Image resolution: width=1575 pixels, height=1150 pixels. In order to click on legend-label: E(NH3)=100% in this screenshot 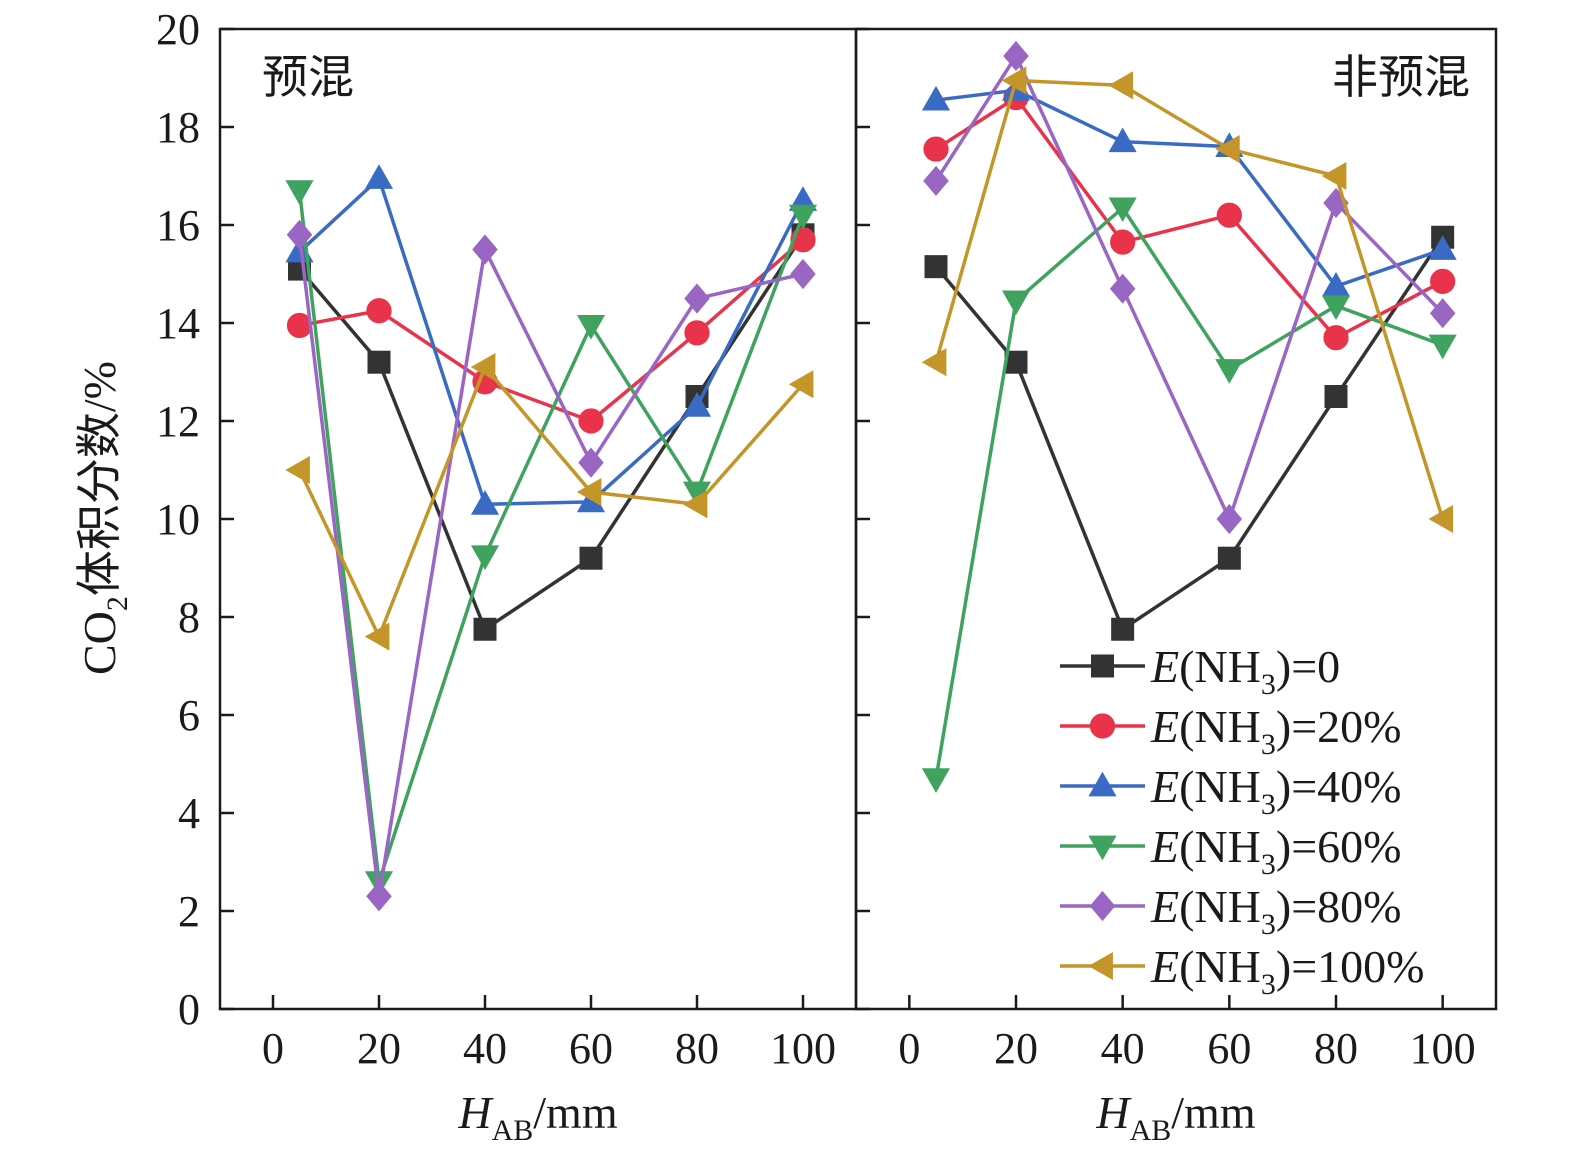, I will do `click(1287, 971)`.